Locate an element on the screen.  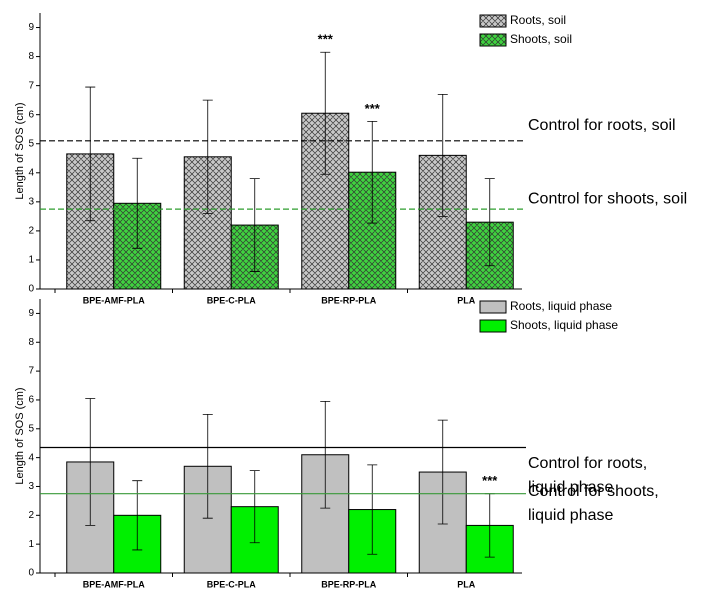
legend-label: Roots, liquid phase is located at coordinates (561, 306).